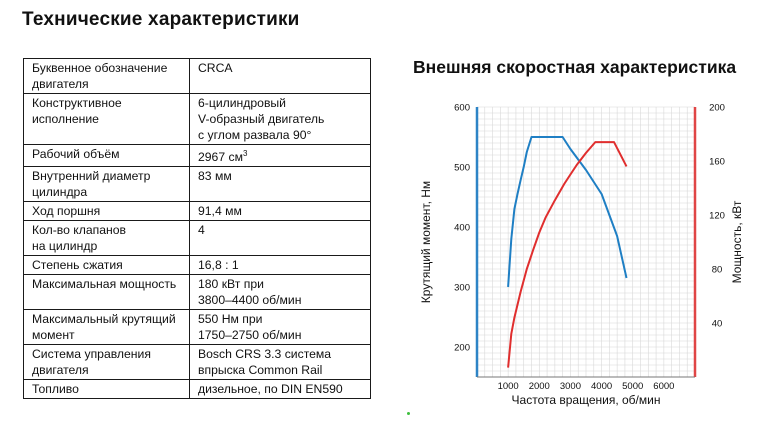 The image size is (774, 422). Describe the element at coordinates (462, 168) in the screenshot. I see `y-left-tick-label: 500` at that location.